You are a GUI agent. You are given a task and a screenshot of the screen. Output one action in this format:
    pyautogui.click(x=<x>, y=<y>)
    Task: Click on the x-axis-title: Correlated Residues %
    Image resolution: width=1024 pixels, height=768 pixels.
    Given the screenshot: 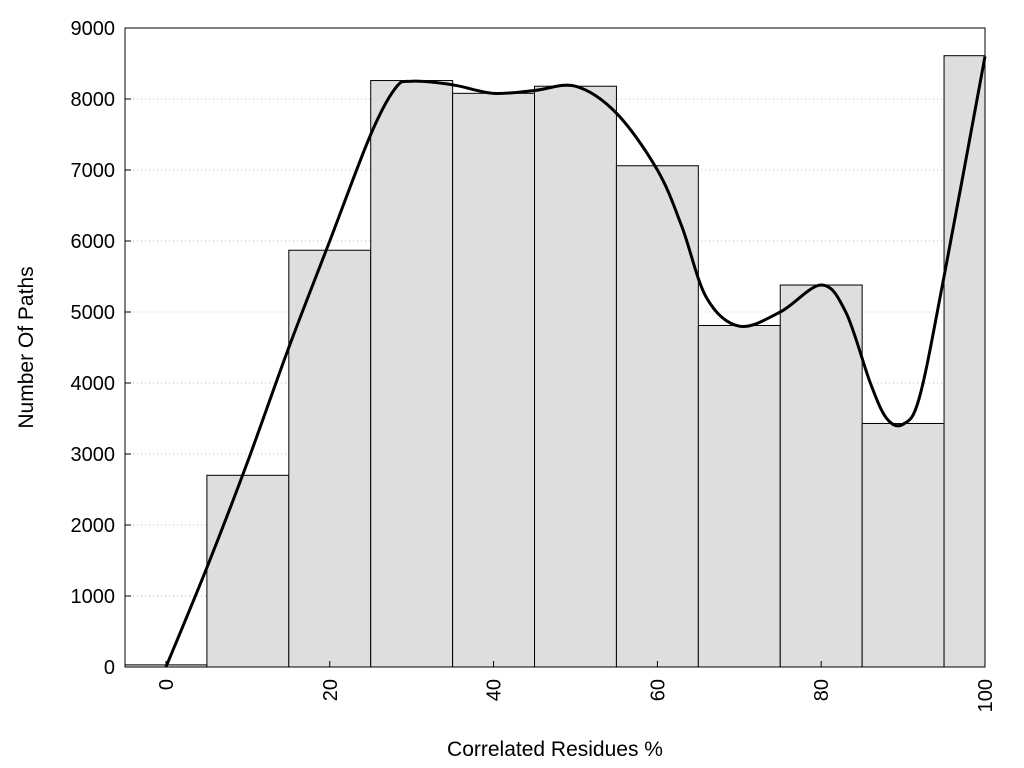 What is the action you would take?
    pyautogui.click(x=555, y=749)
    